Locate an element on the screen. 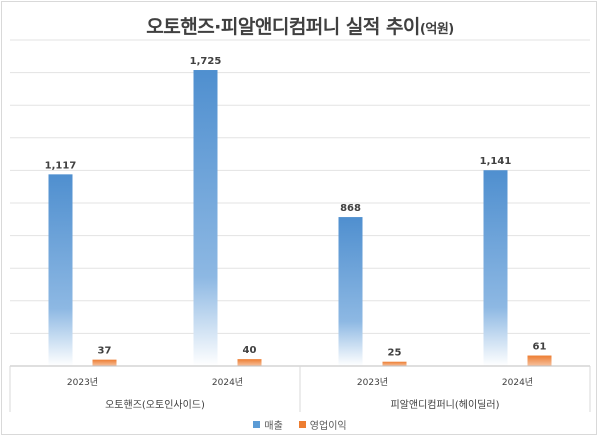 The width and height of the screenshot is (600, 438). data-label-operating-profit: 61 is located at coordinates (540, 347).